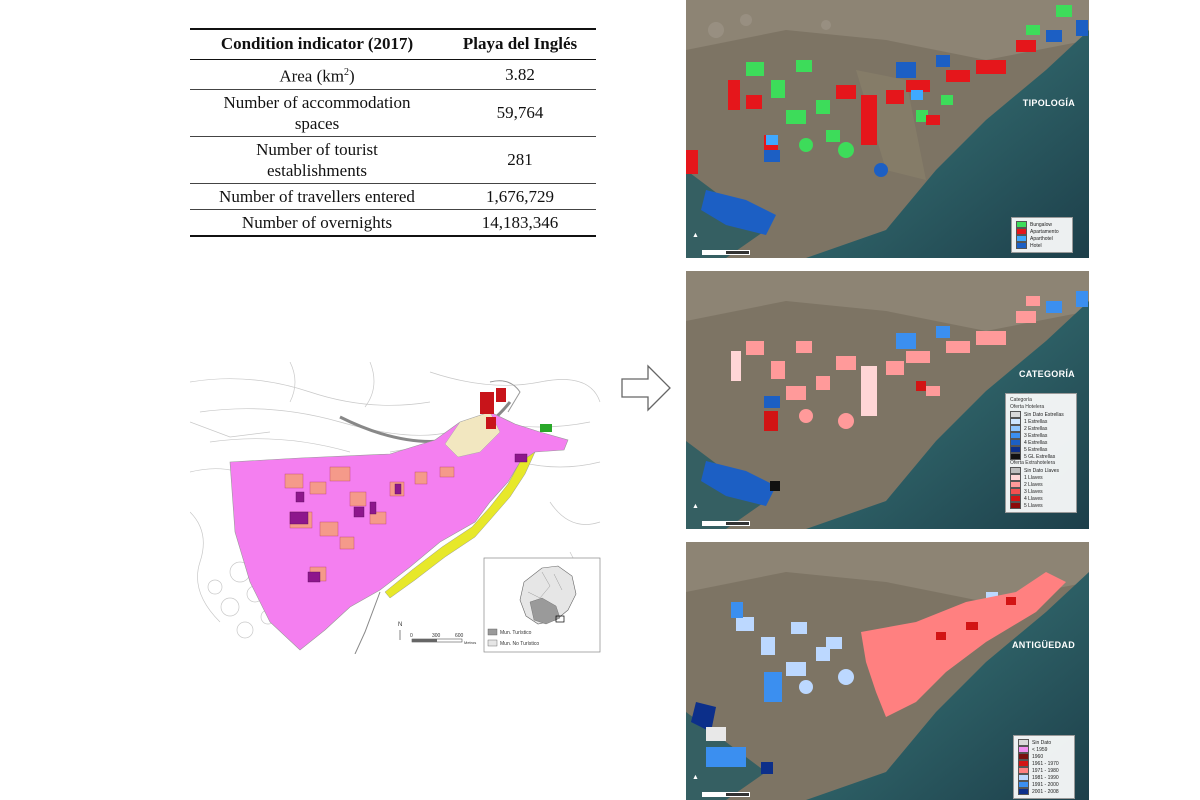 This screenshot has height=800, width=1200. I want to click on table-row: Number of travellers entered 1,676,729, so click(393, 196).